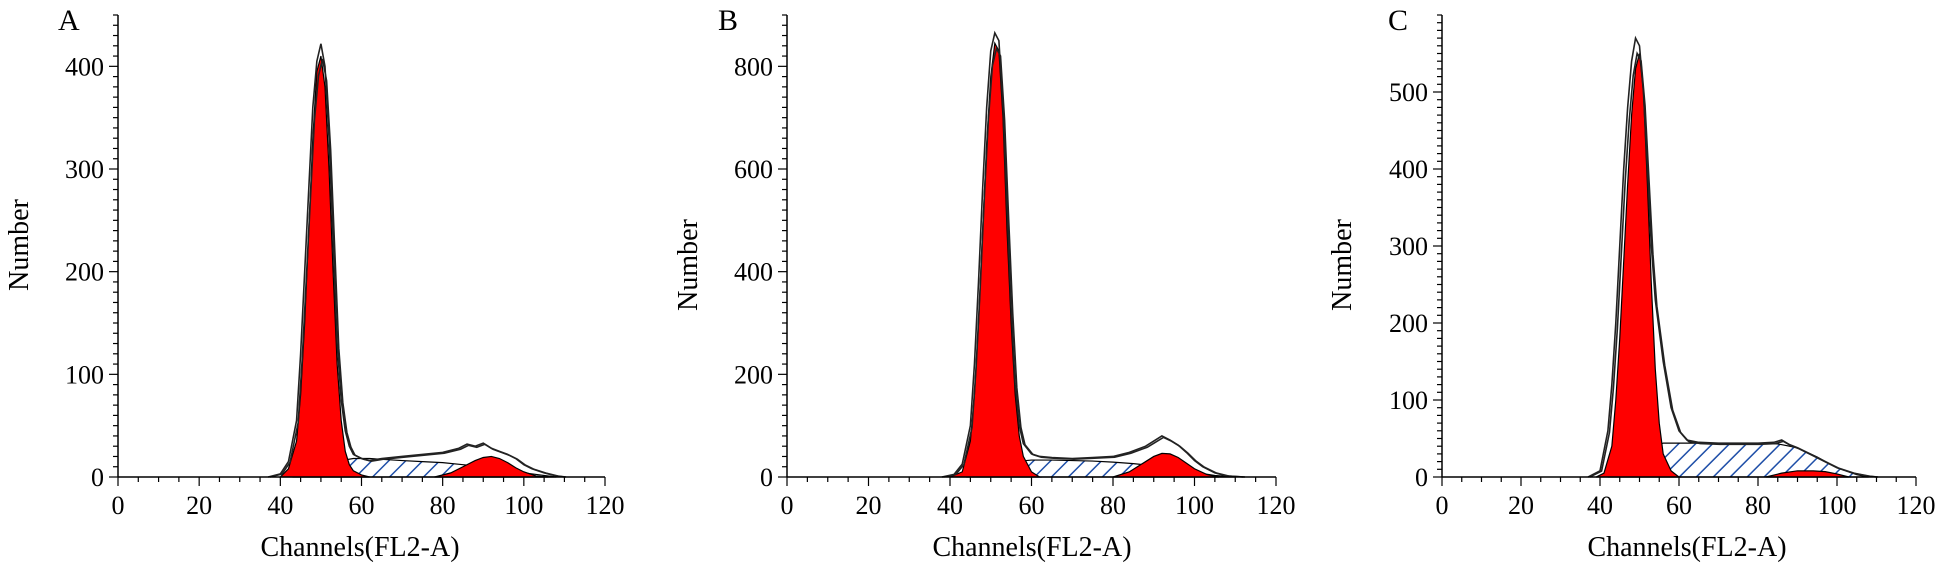 Image resolution: width=1936 pixels, height=565 pixels. What do you see at coordinates (753, 66) in the screenshot?
I see `y-tick-label: 800` at bounding box center [753, 66].